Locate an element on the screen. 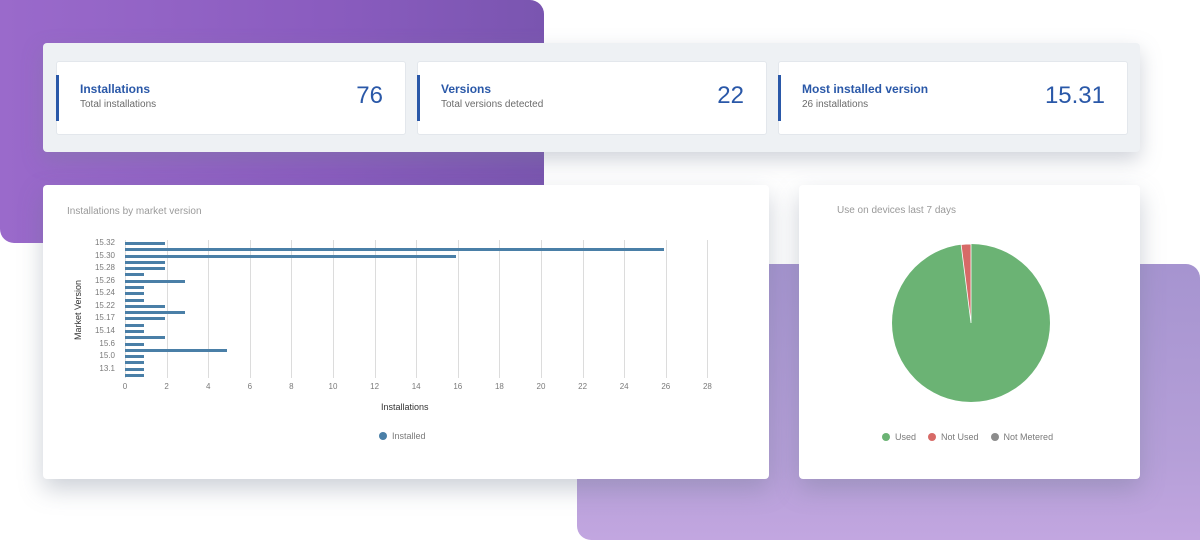 Image resolution: width=1200 pixels, height=540 pixels. x-tick-label: 4 is located at coordinates (208, 386).